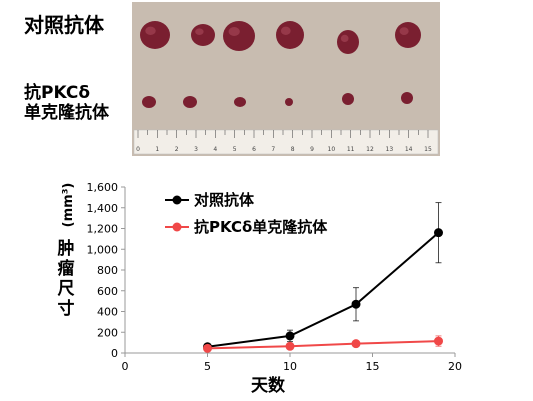 The image size is (533, 401). What do you see at coordinates (64, 25) in the screenshot?
I see `row-label-control-antibody: 对照抗体` at bounding box center [64, 25].